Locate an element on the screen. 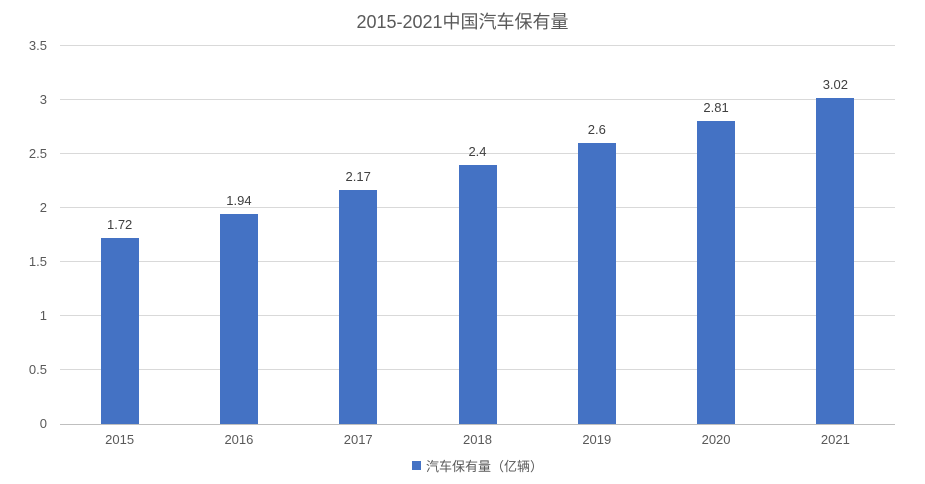 The height and width of the screenshot is (484, 925). y-axis-tick-label: 3 is located at coordinates (43, 99).